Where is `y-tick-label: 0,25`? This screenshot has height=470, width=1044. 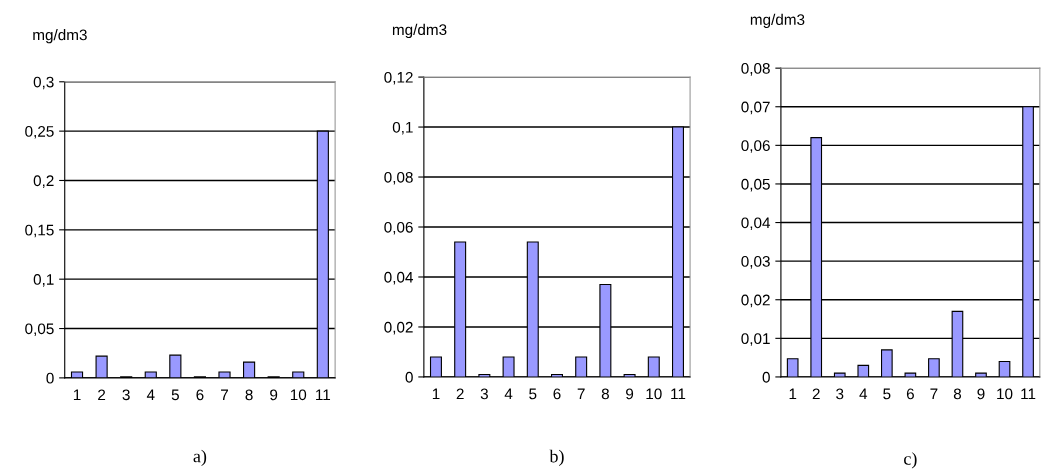 y-tick-label: 0,25 is located at coordinates (39, 132).